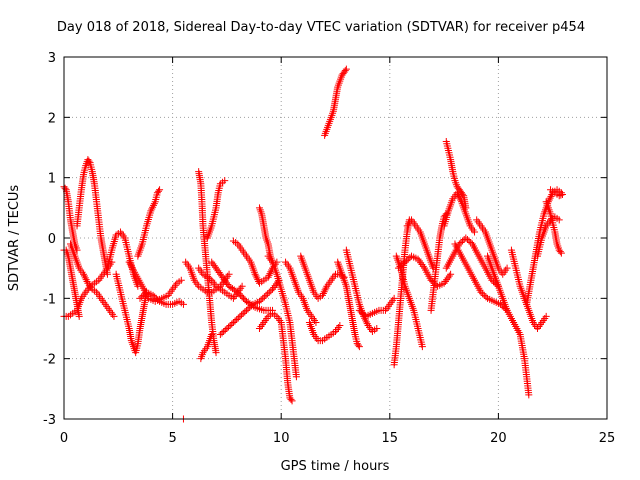  What do you see at coordinates (64, 438) in the screenshot?
I see `x-tick-label: 0` at bounding box center [64, 438].